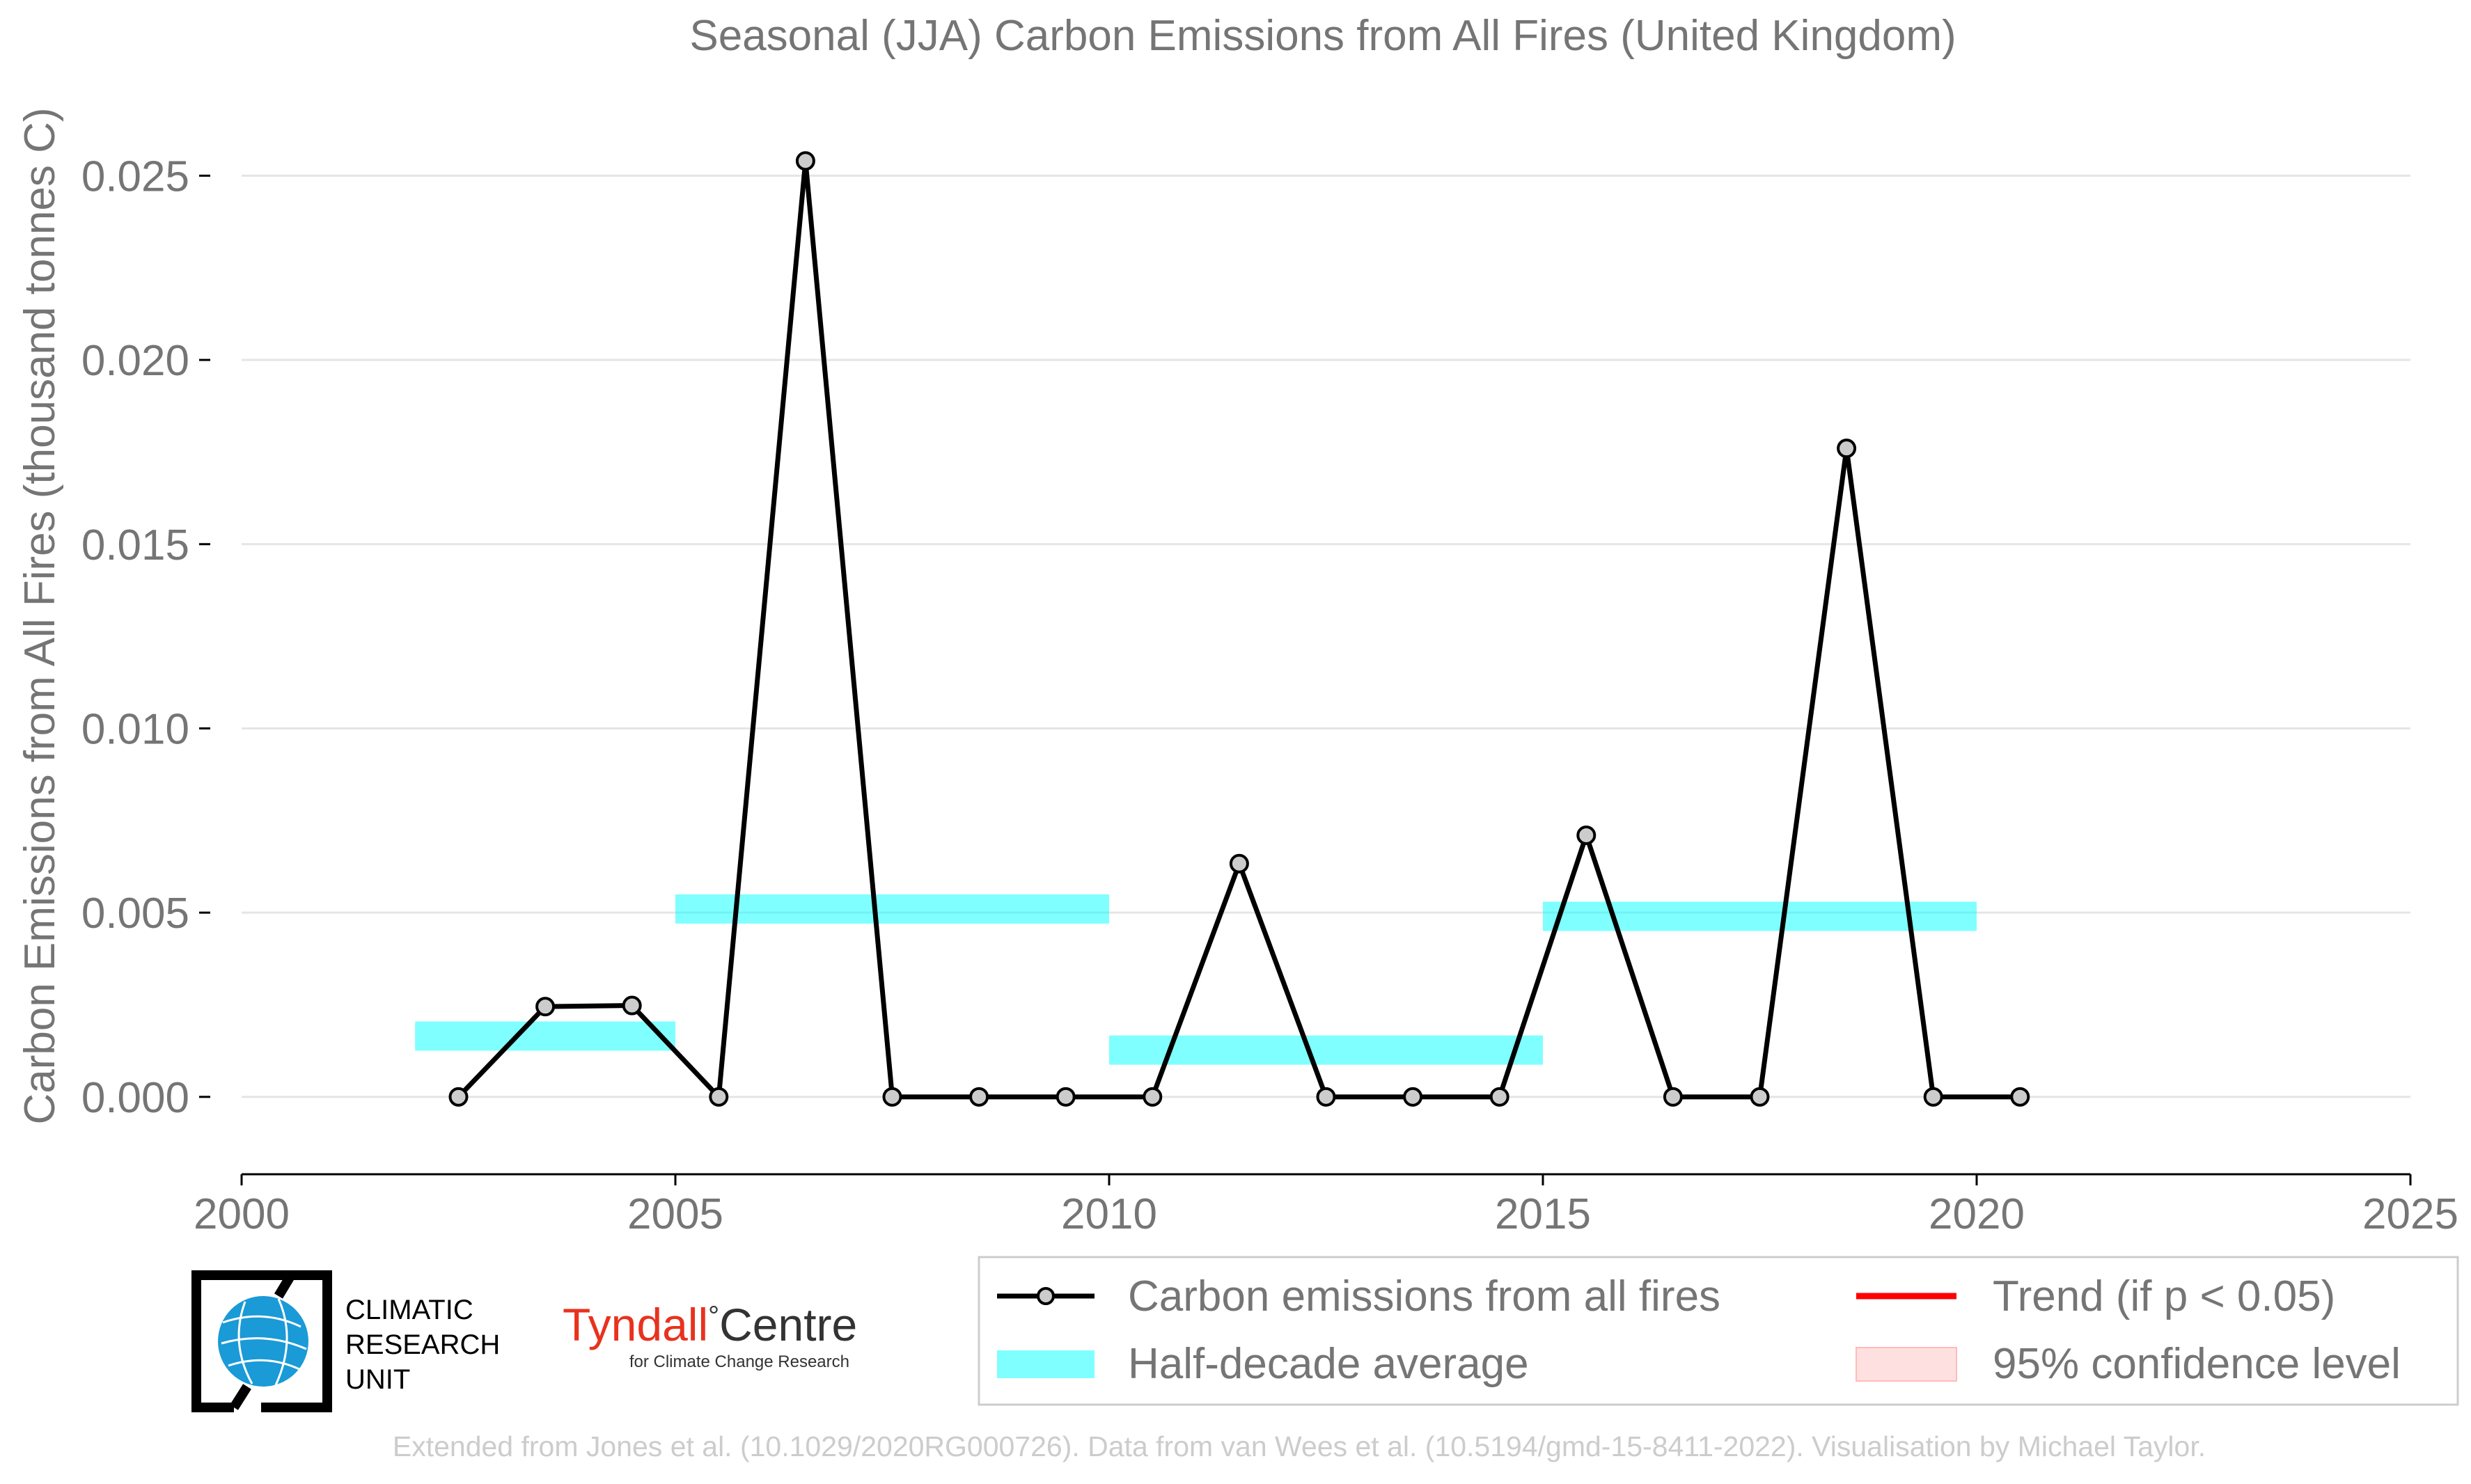 The height and width of the screenshot is (1484, 2471). I want to click on legend-box, so click(1718, 1331).